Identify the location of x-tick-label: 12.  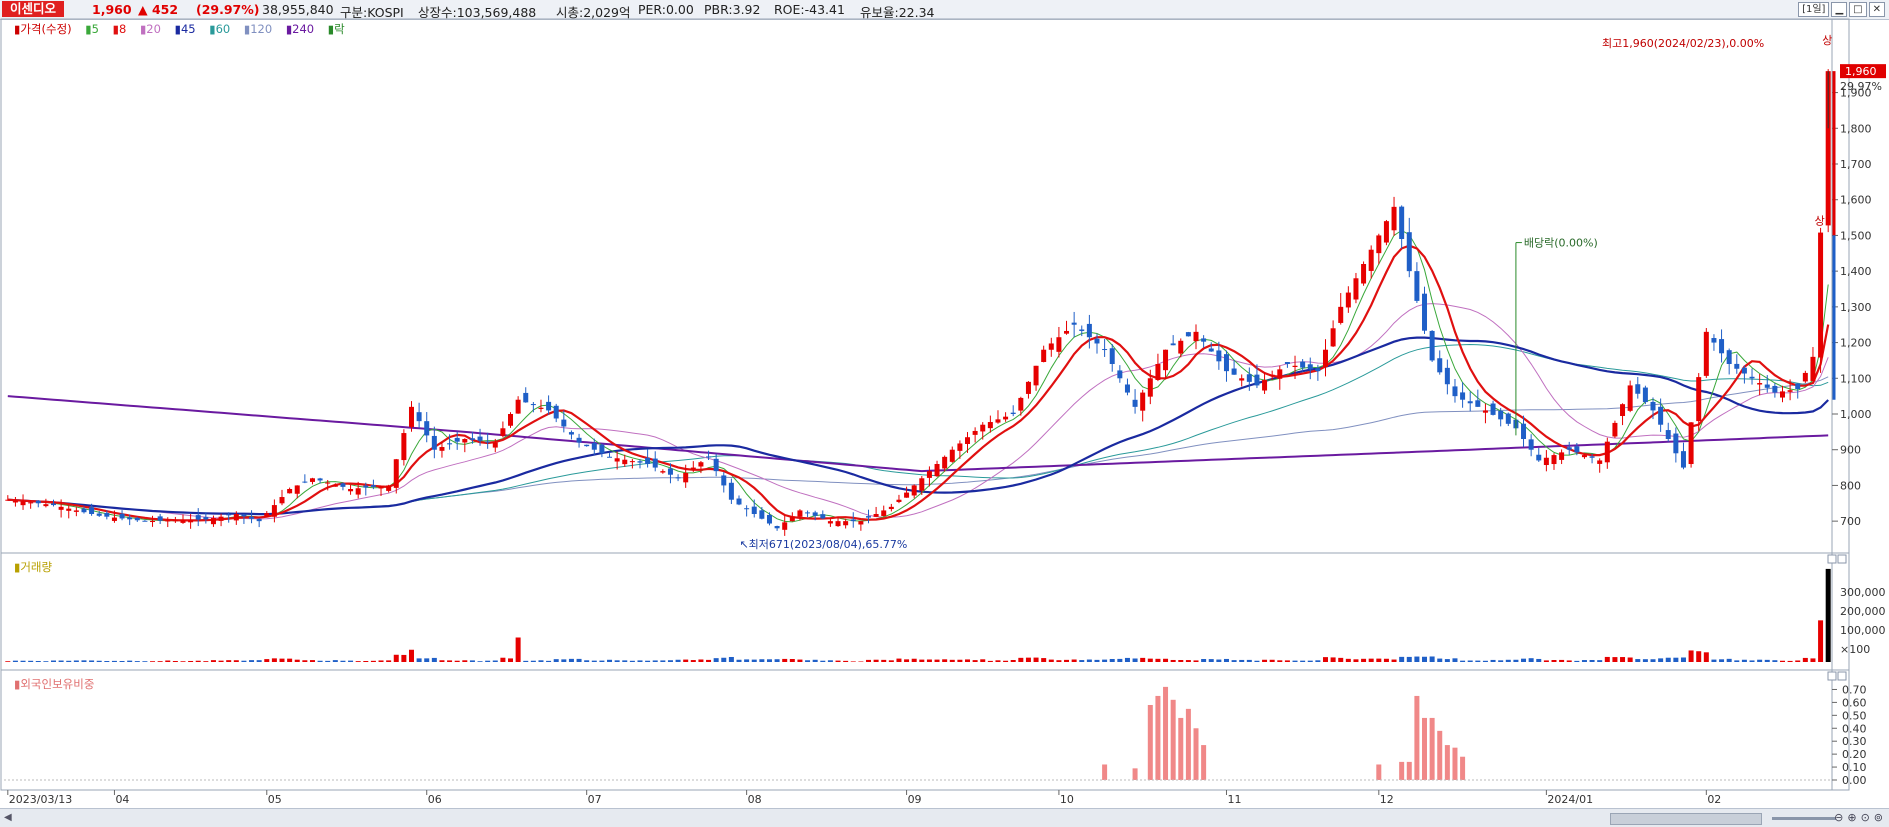
(1387, 799).